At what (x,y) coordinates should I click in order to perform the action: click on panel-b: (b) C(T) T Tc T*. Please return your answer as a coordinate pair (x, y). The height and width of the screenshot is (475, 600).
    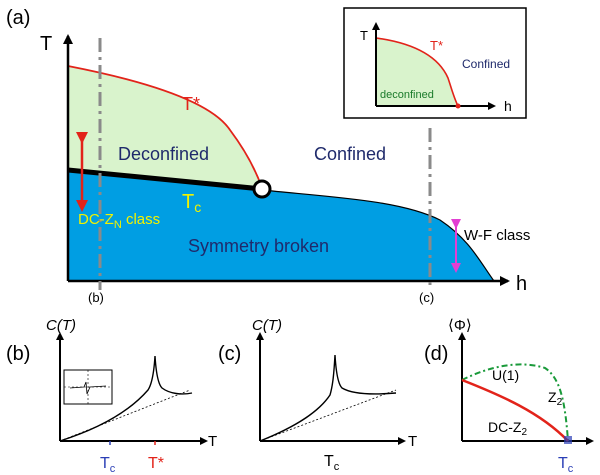
    Looking at the image, I should click on (111, 396).